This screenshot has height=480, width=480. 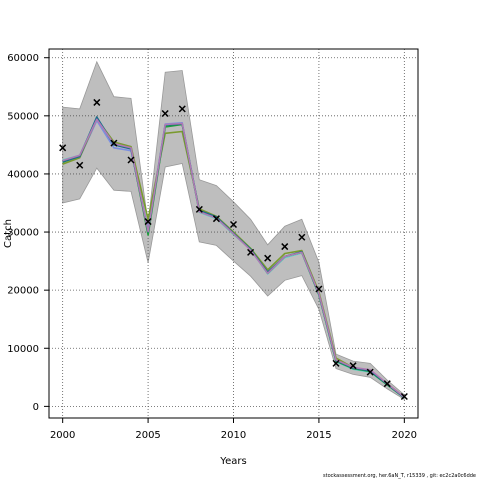 I want to click on y-tick-label: 50000, so click(x=23, y=116).